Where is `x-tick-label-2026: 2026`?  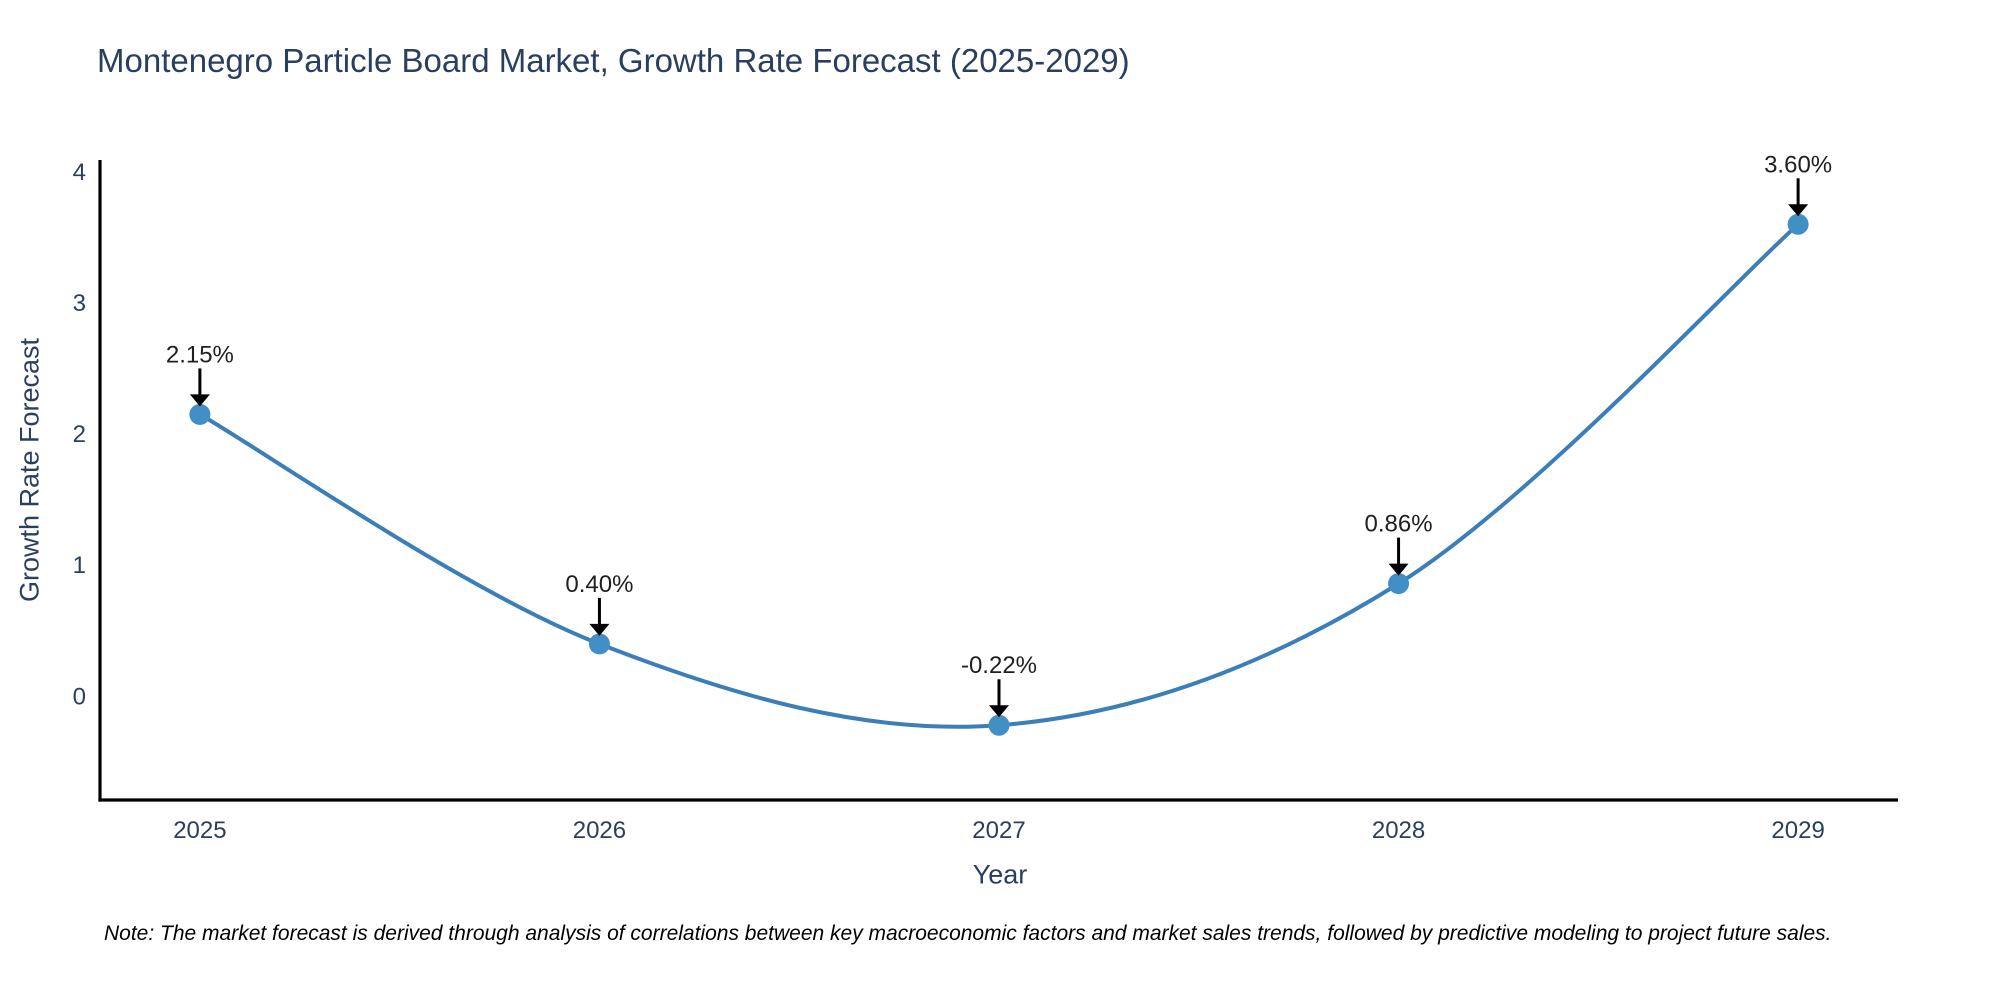 x-tick-label-2026: 2026 is located at coordinates (599, 830).